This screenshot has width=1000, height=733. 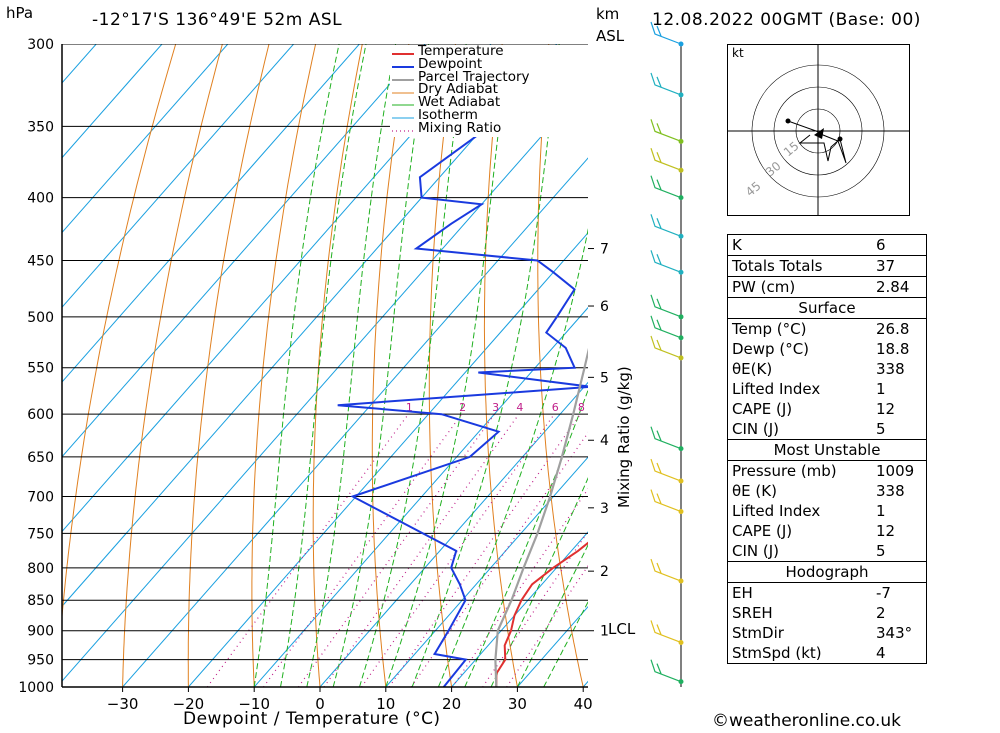 What do you see at coordinates (753, 189) in the screenshot?
I see `hodograph-ring-label-45: 45` at bounding box center [753, 189].